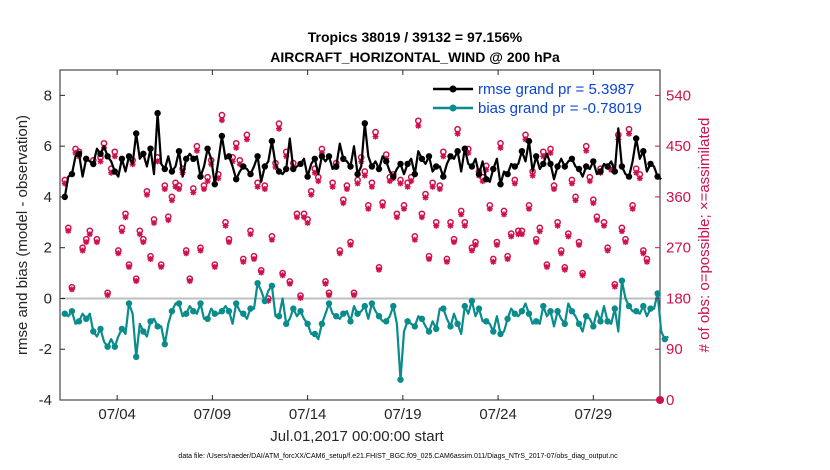  Describe the element at coordinates (415, 37) in the screenshot. I see `chart-title-line1: Tropics 38019 / 39132 = 97.156%` at that location.